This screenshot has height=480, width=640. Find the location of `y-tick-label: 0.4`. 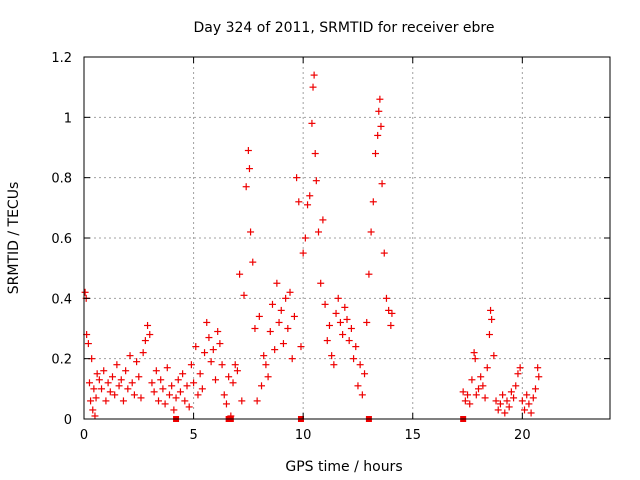

y-tick-label: 0.4 is located at coordinates (61, 299).